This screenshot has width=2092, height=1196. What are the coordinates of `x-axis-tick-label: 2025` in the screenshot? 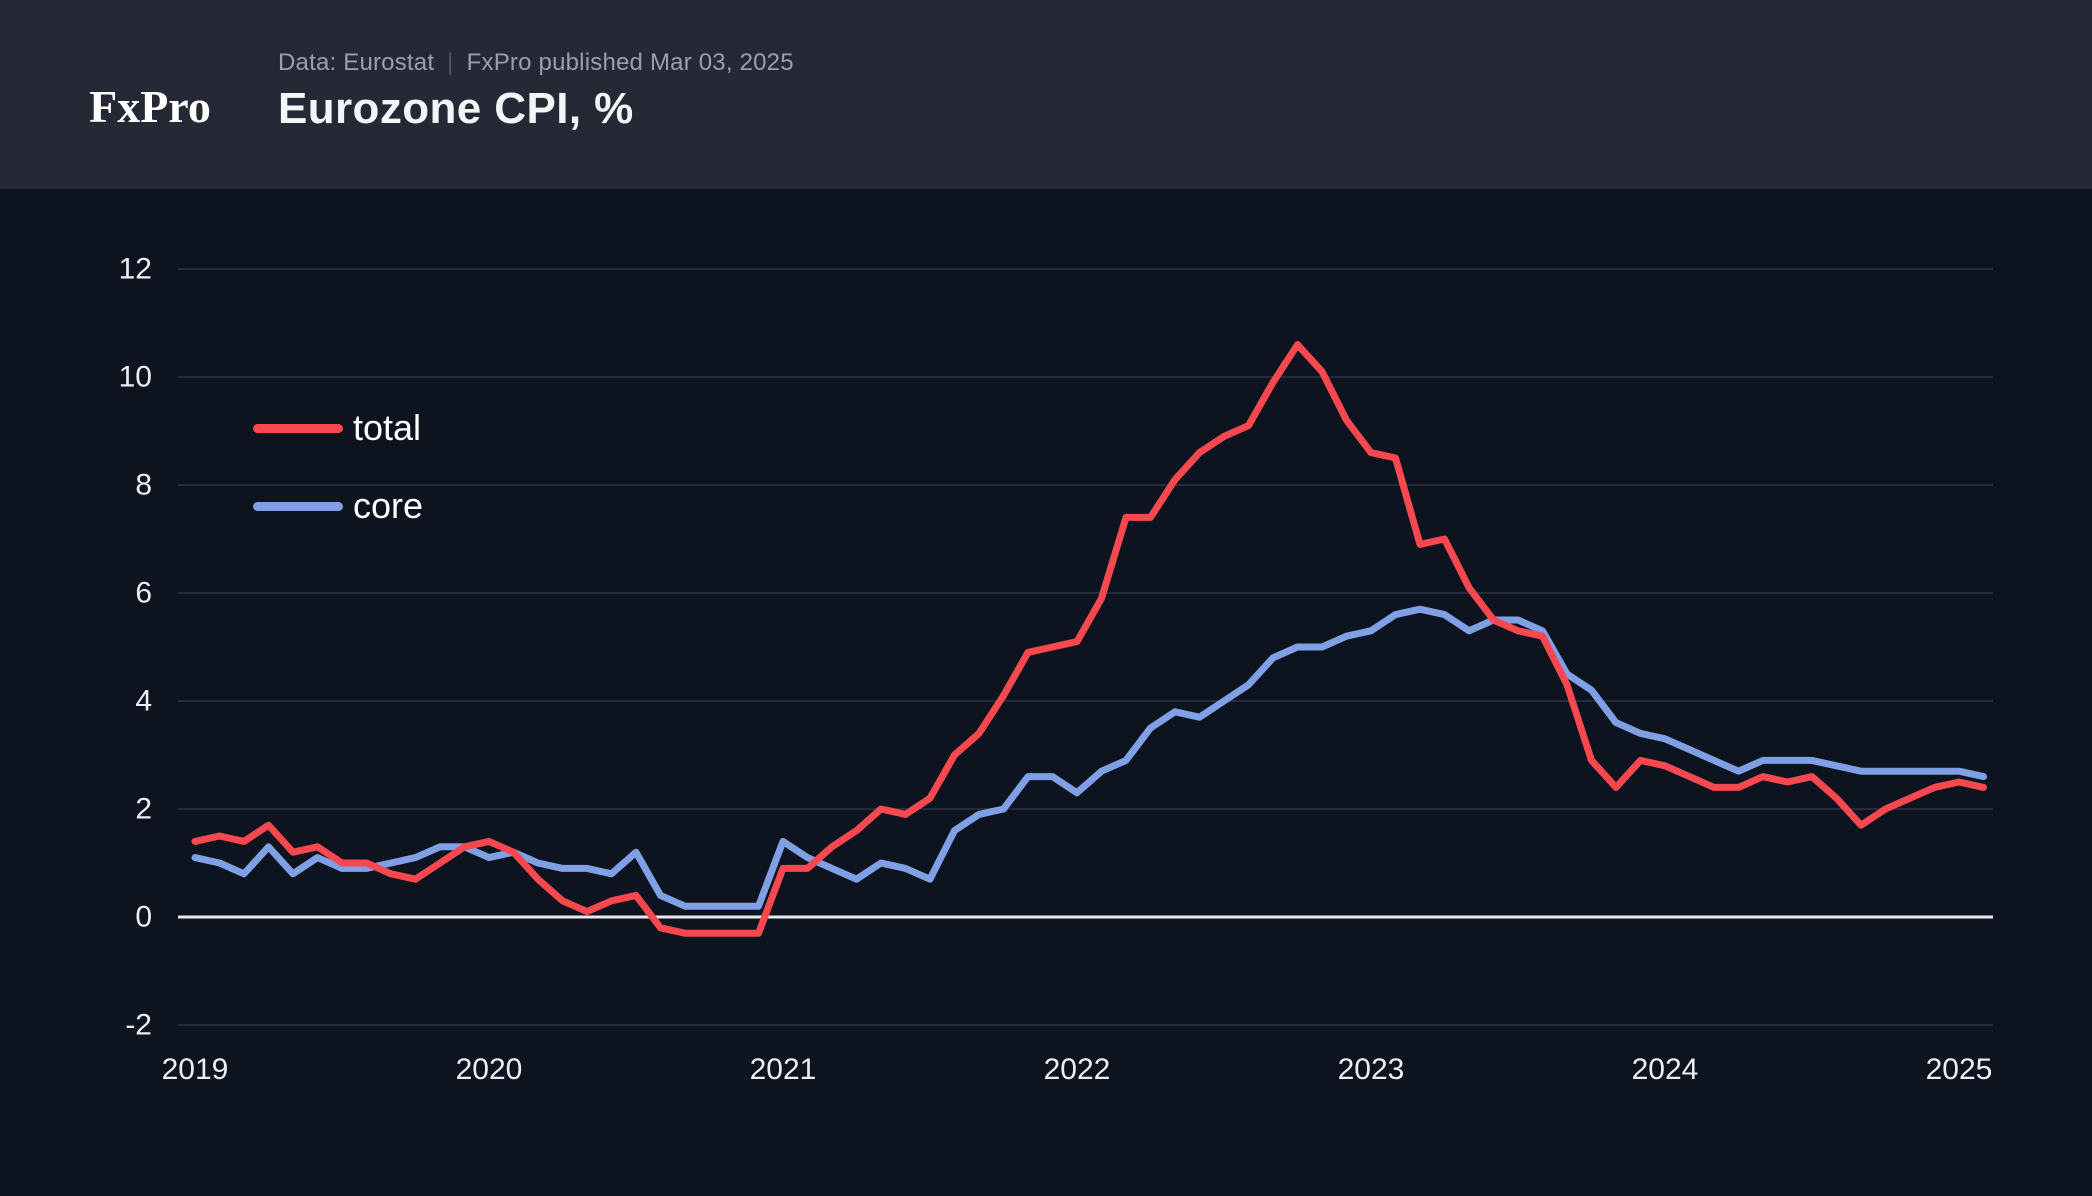 It's located at (1959, 1069).